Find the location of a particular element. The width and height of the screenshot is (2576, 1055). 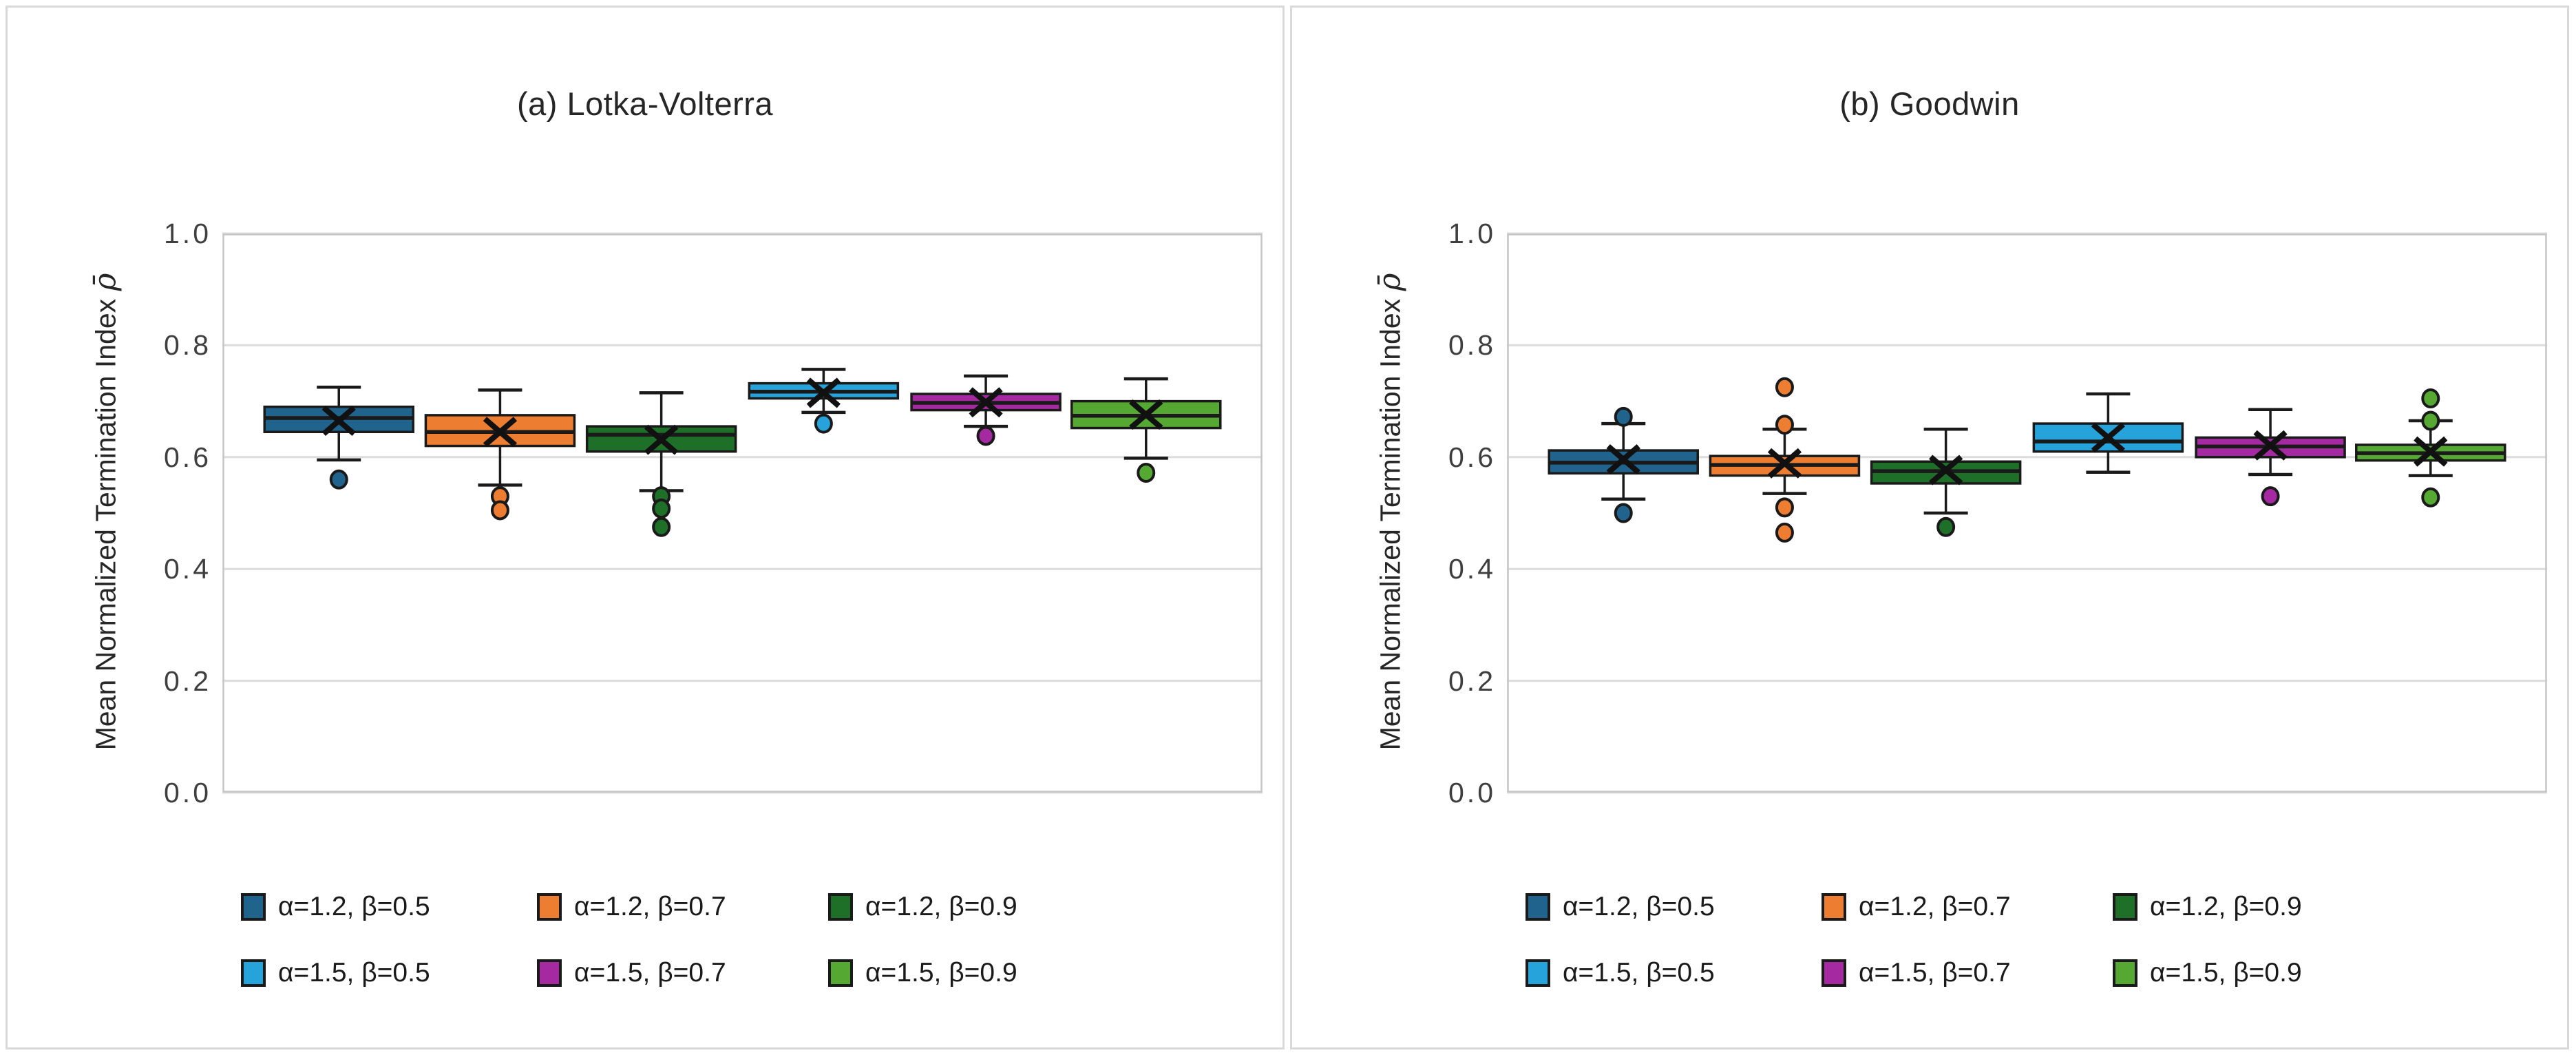

box is located at coordinates (2108, 437).